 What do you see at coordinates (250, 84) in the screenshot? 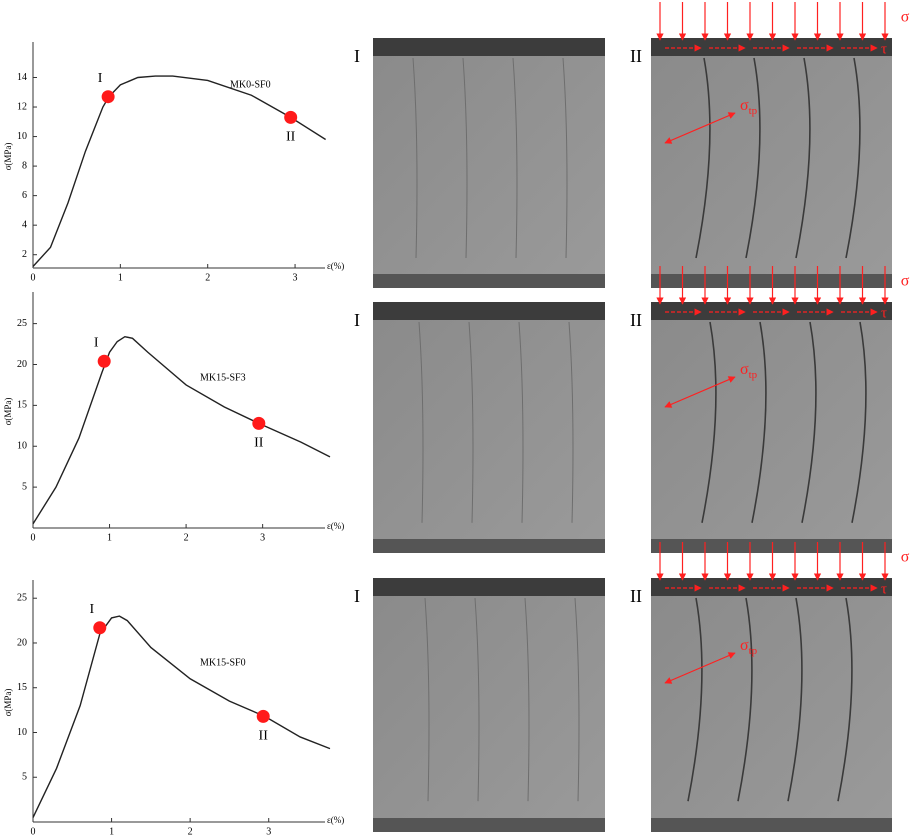
I see `series-label: MK0-SF0` at bounding box center [250, 84].